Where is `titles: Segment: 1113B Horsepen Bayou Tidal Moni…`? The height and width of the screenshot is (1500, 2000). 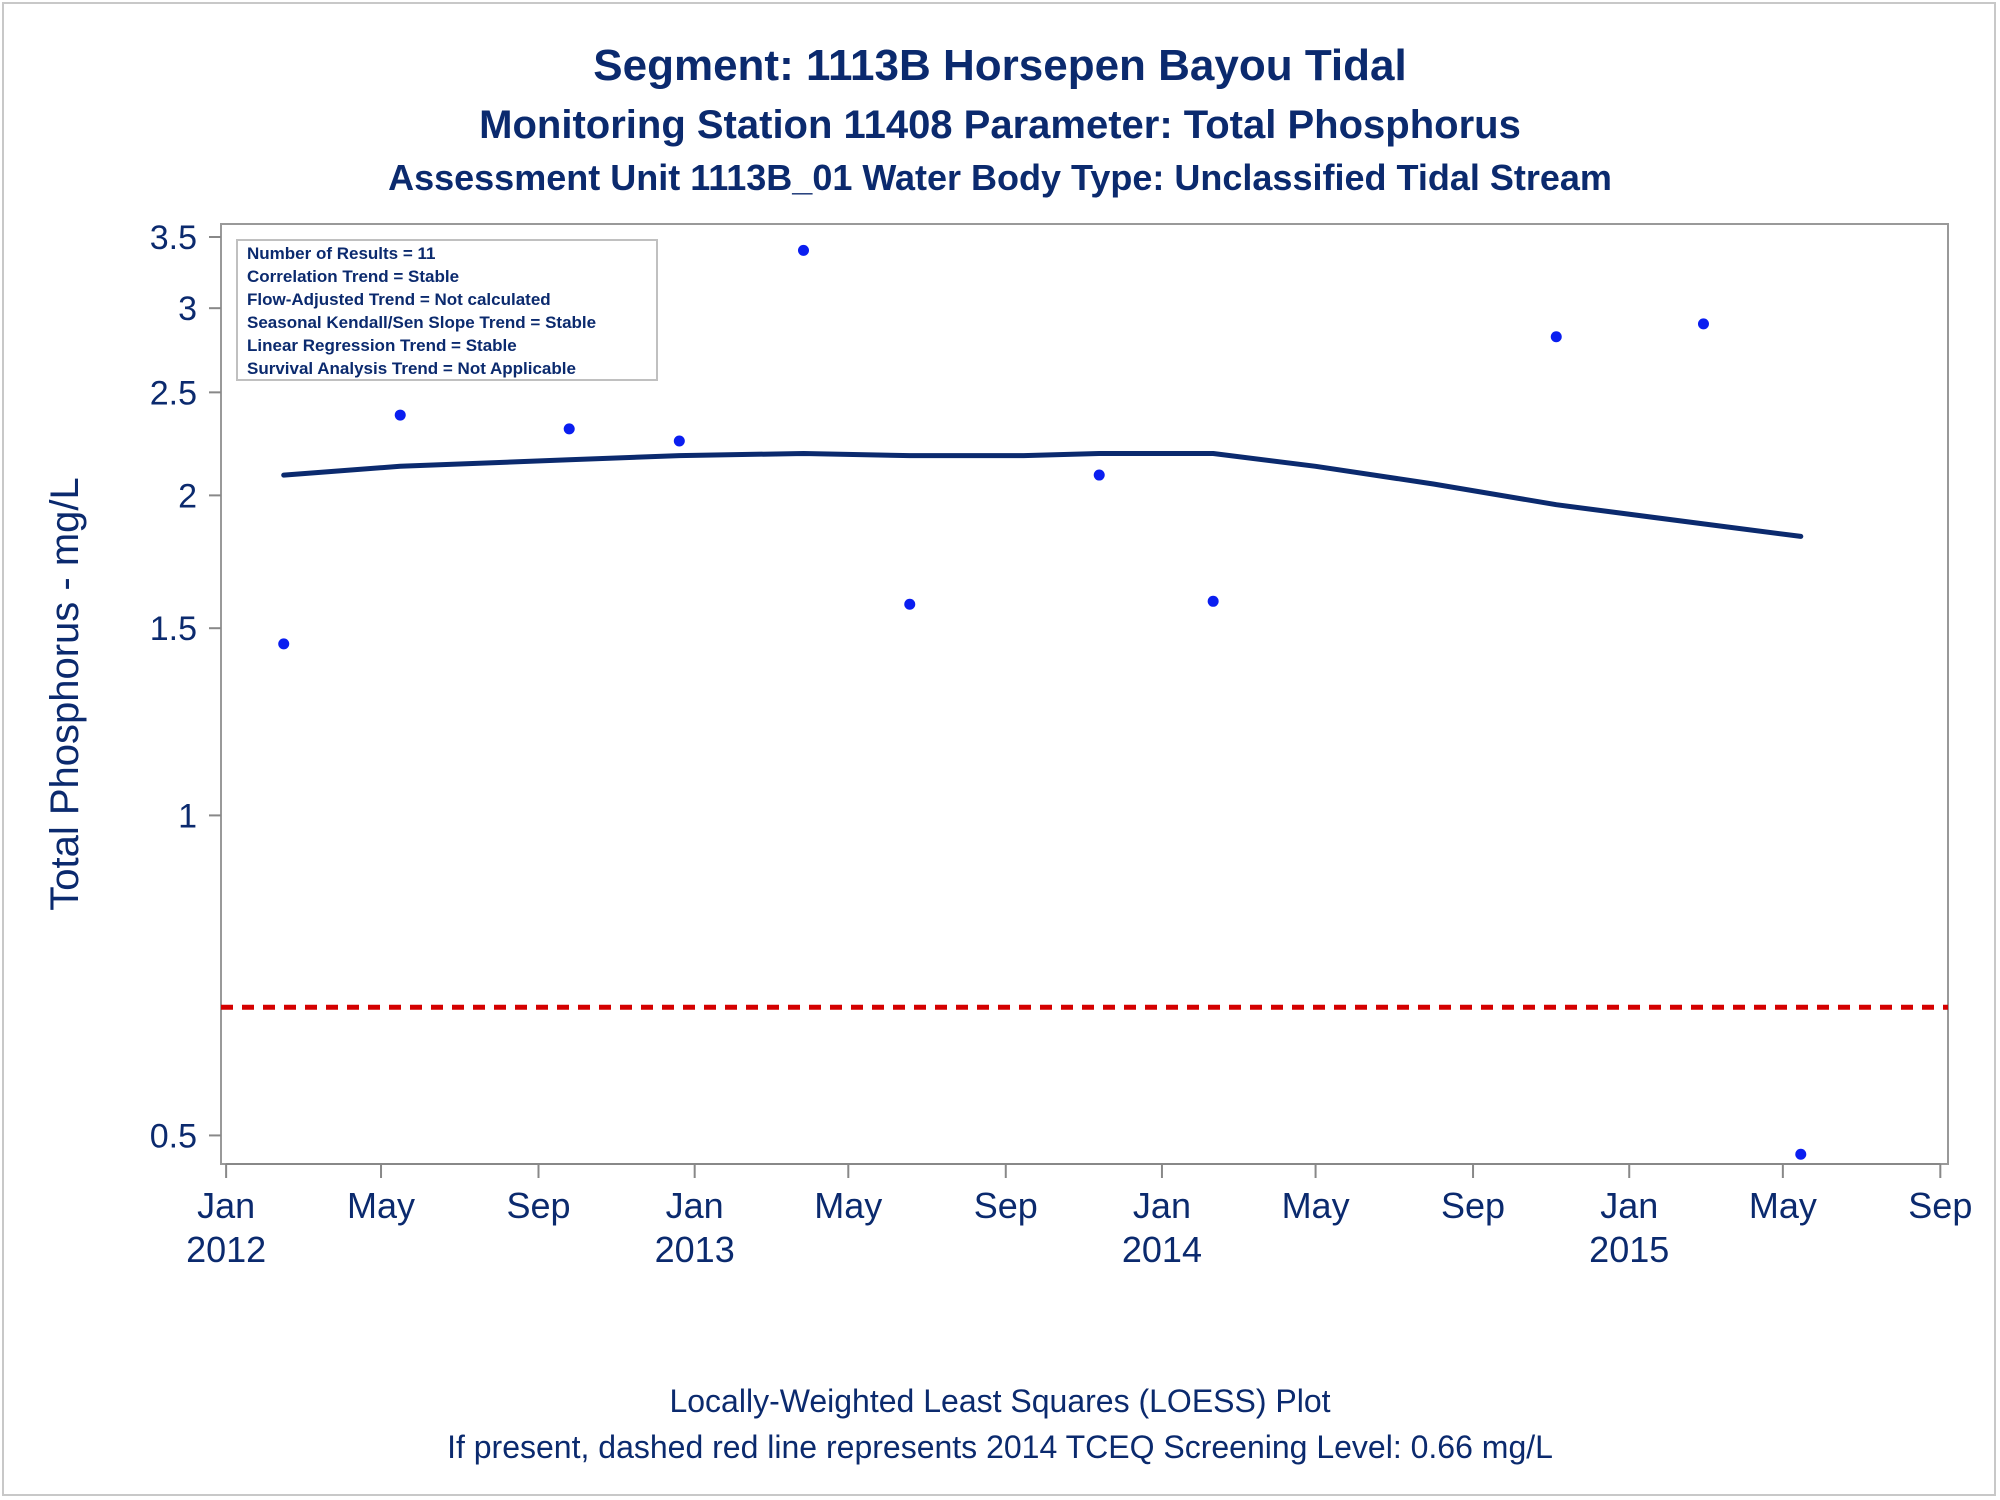
titles: Segment: 1113B Horsepen Bayou Tidal Moni… is located at coordinates (1000, 119).